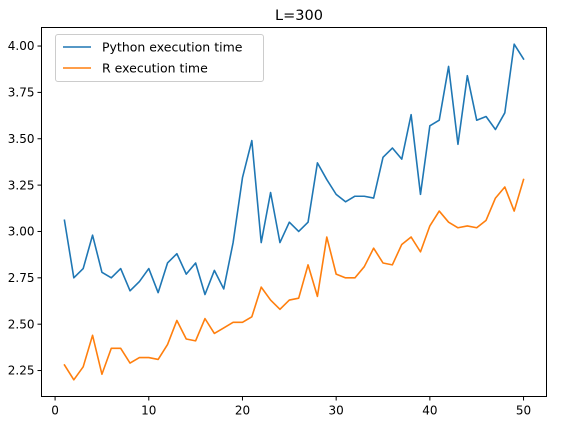 This screenshot has width=569, height=434. What do you see at coordinates (21, 278) in the screenshot?
I see `y-tick-label: 2.75` at bounding box center [21, 278].